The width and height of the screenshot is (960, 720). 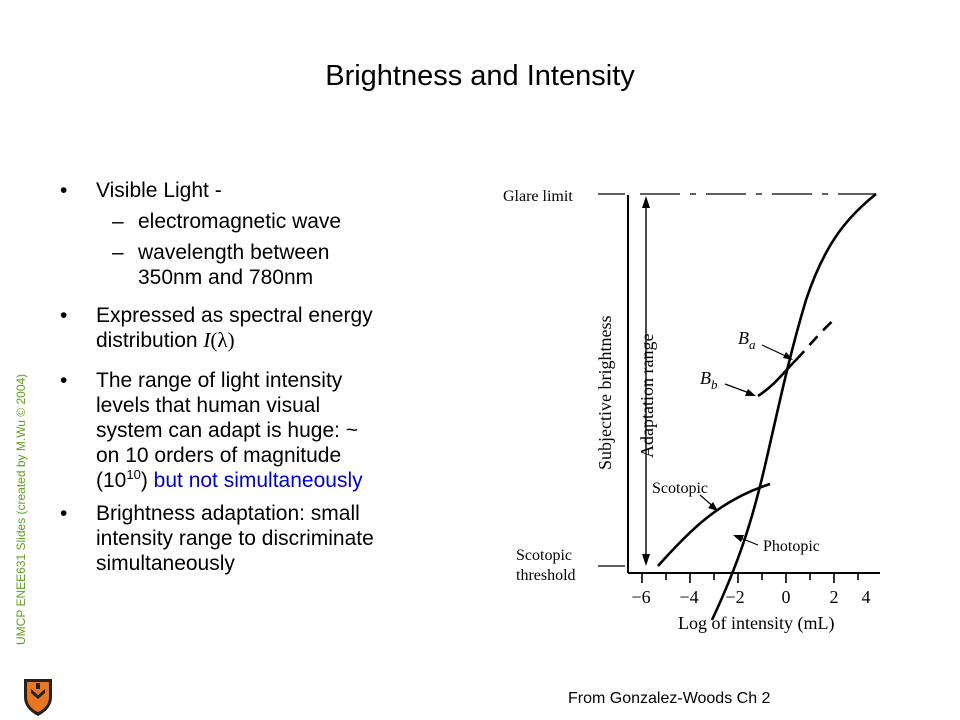 I want to click on photopic-arrow-head, so click(x=738, y=538).